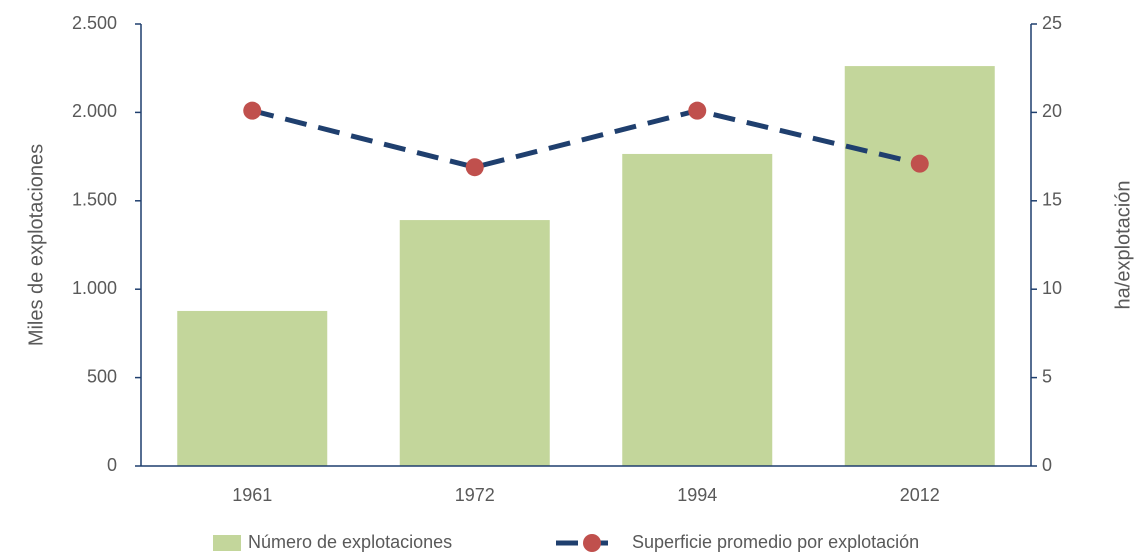 The width and height of the screenshot is (1134, 552). Describe the element at coordinates (94, 23) in the screenshot. I see `y-tick-label: 2.500` at that location.